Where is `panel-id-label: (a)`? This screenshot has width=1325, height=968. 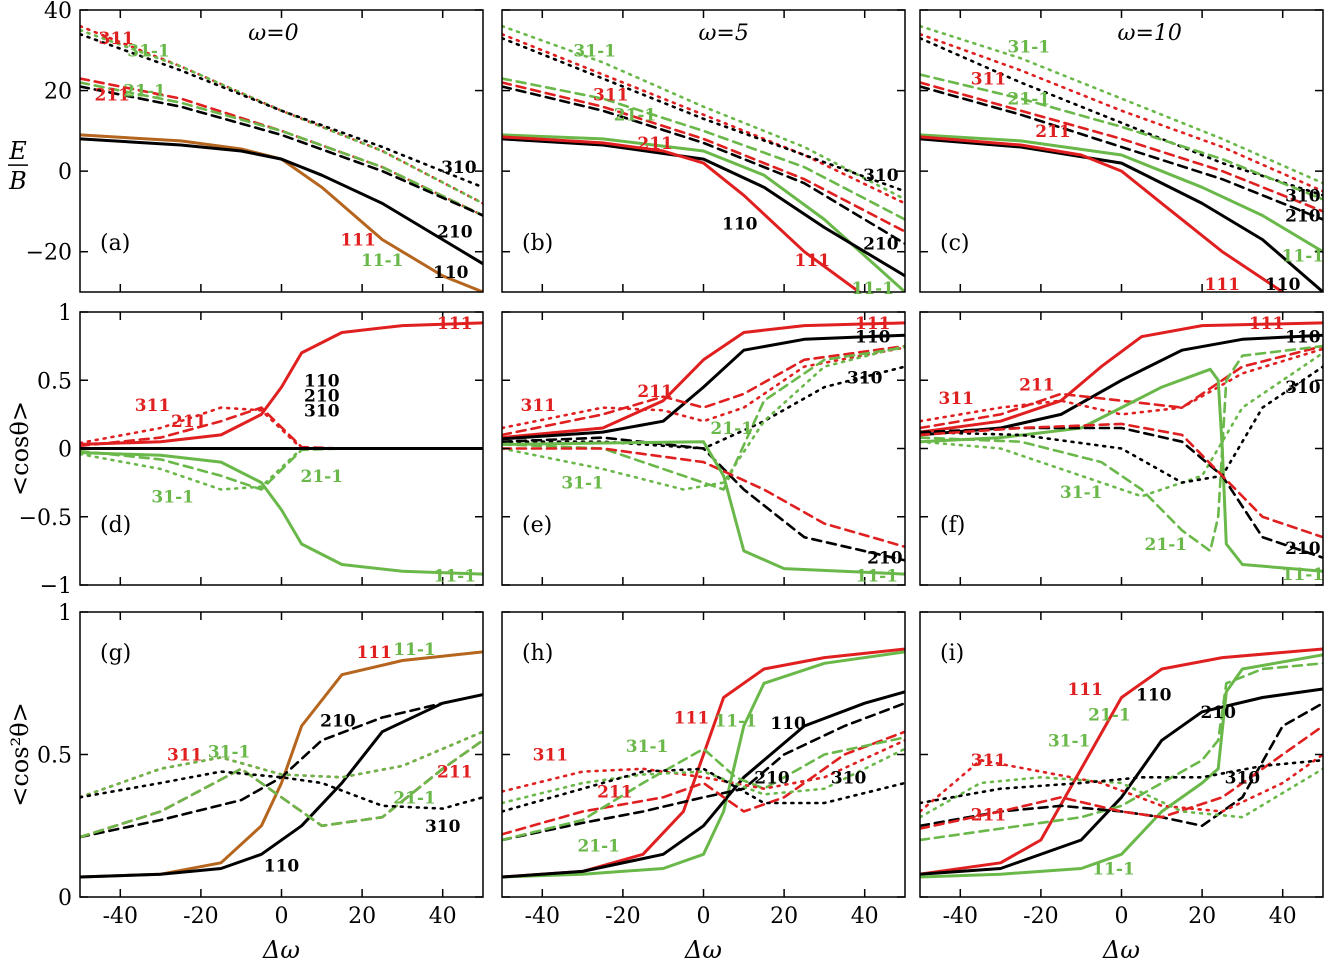 panel-id-label: (a) is located at coordinates (115, 243).